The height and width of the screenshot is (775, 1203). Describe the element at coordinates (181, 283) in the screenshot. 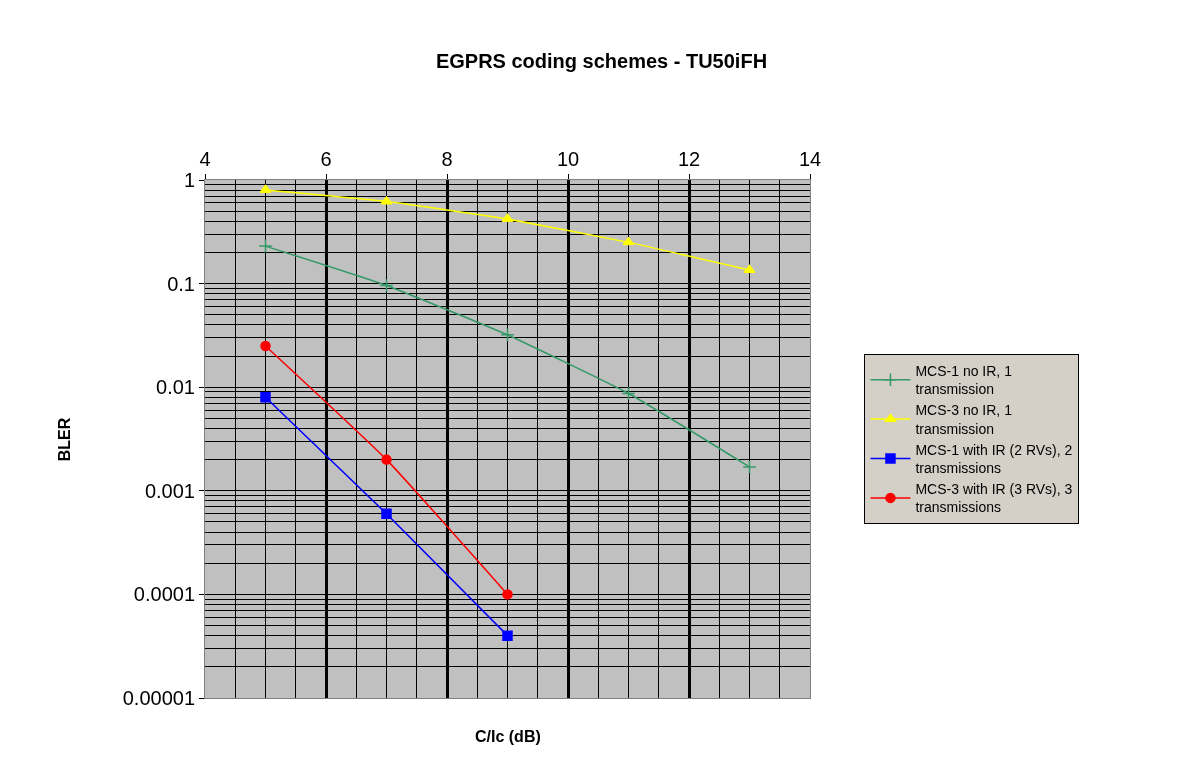

I see `y-tick-label: 0.1` at that location.